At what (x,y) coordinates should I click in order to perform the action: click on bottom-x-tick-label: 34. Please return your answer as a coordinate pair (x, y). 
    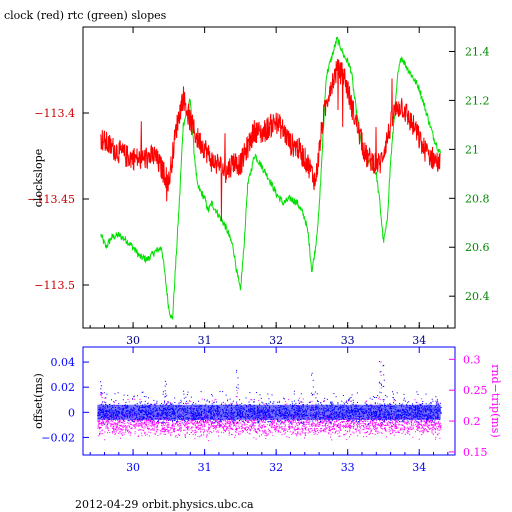
    Looking at the image, I should click on (419, 467).